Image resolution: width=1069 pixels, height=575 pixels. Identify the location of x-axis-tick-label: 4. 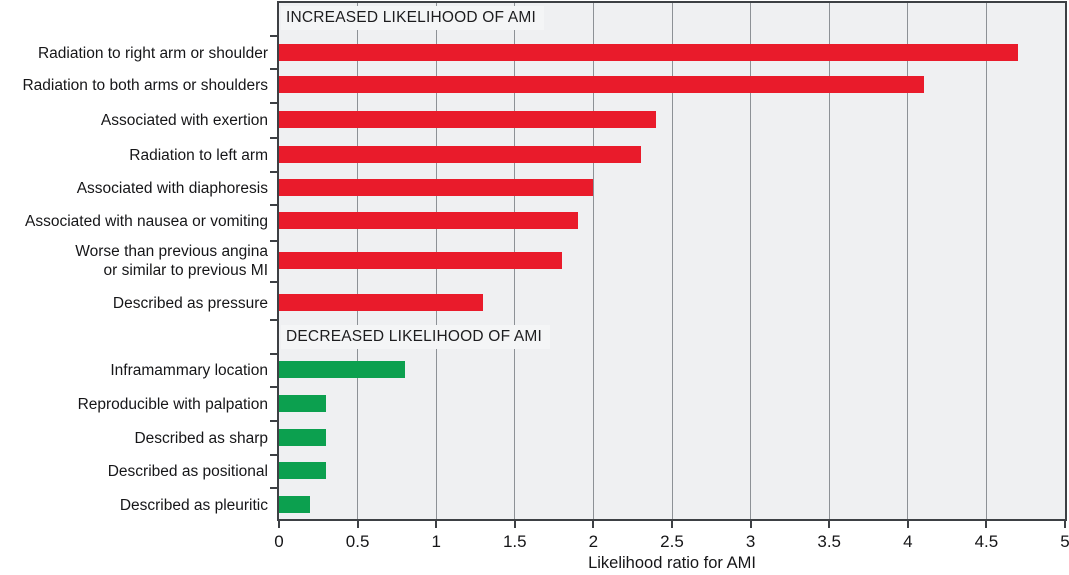
(908, 541).